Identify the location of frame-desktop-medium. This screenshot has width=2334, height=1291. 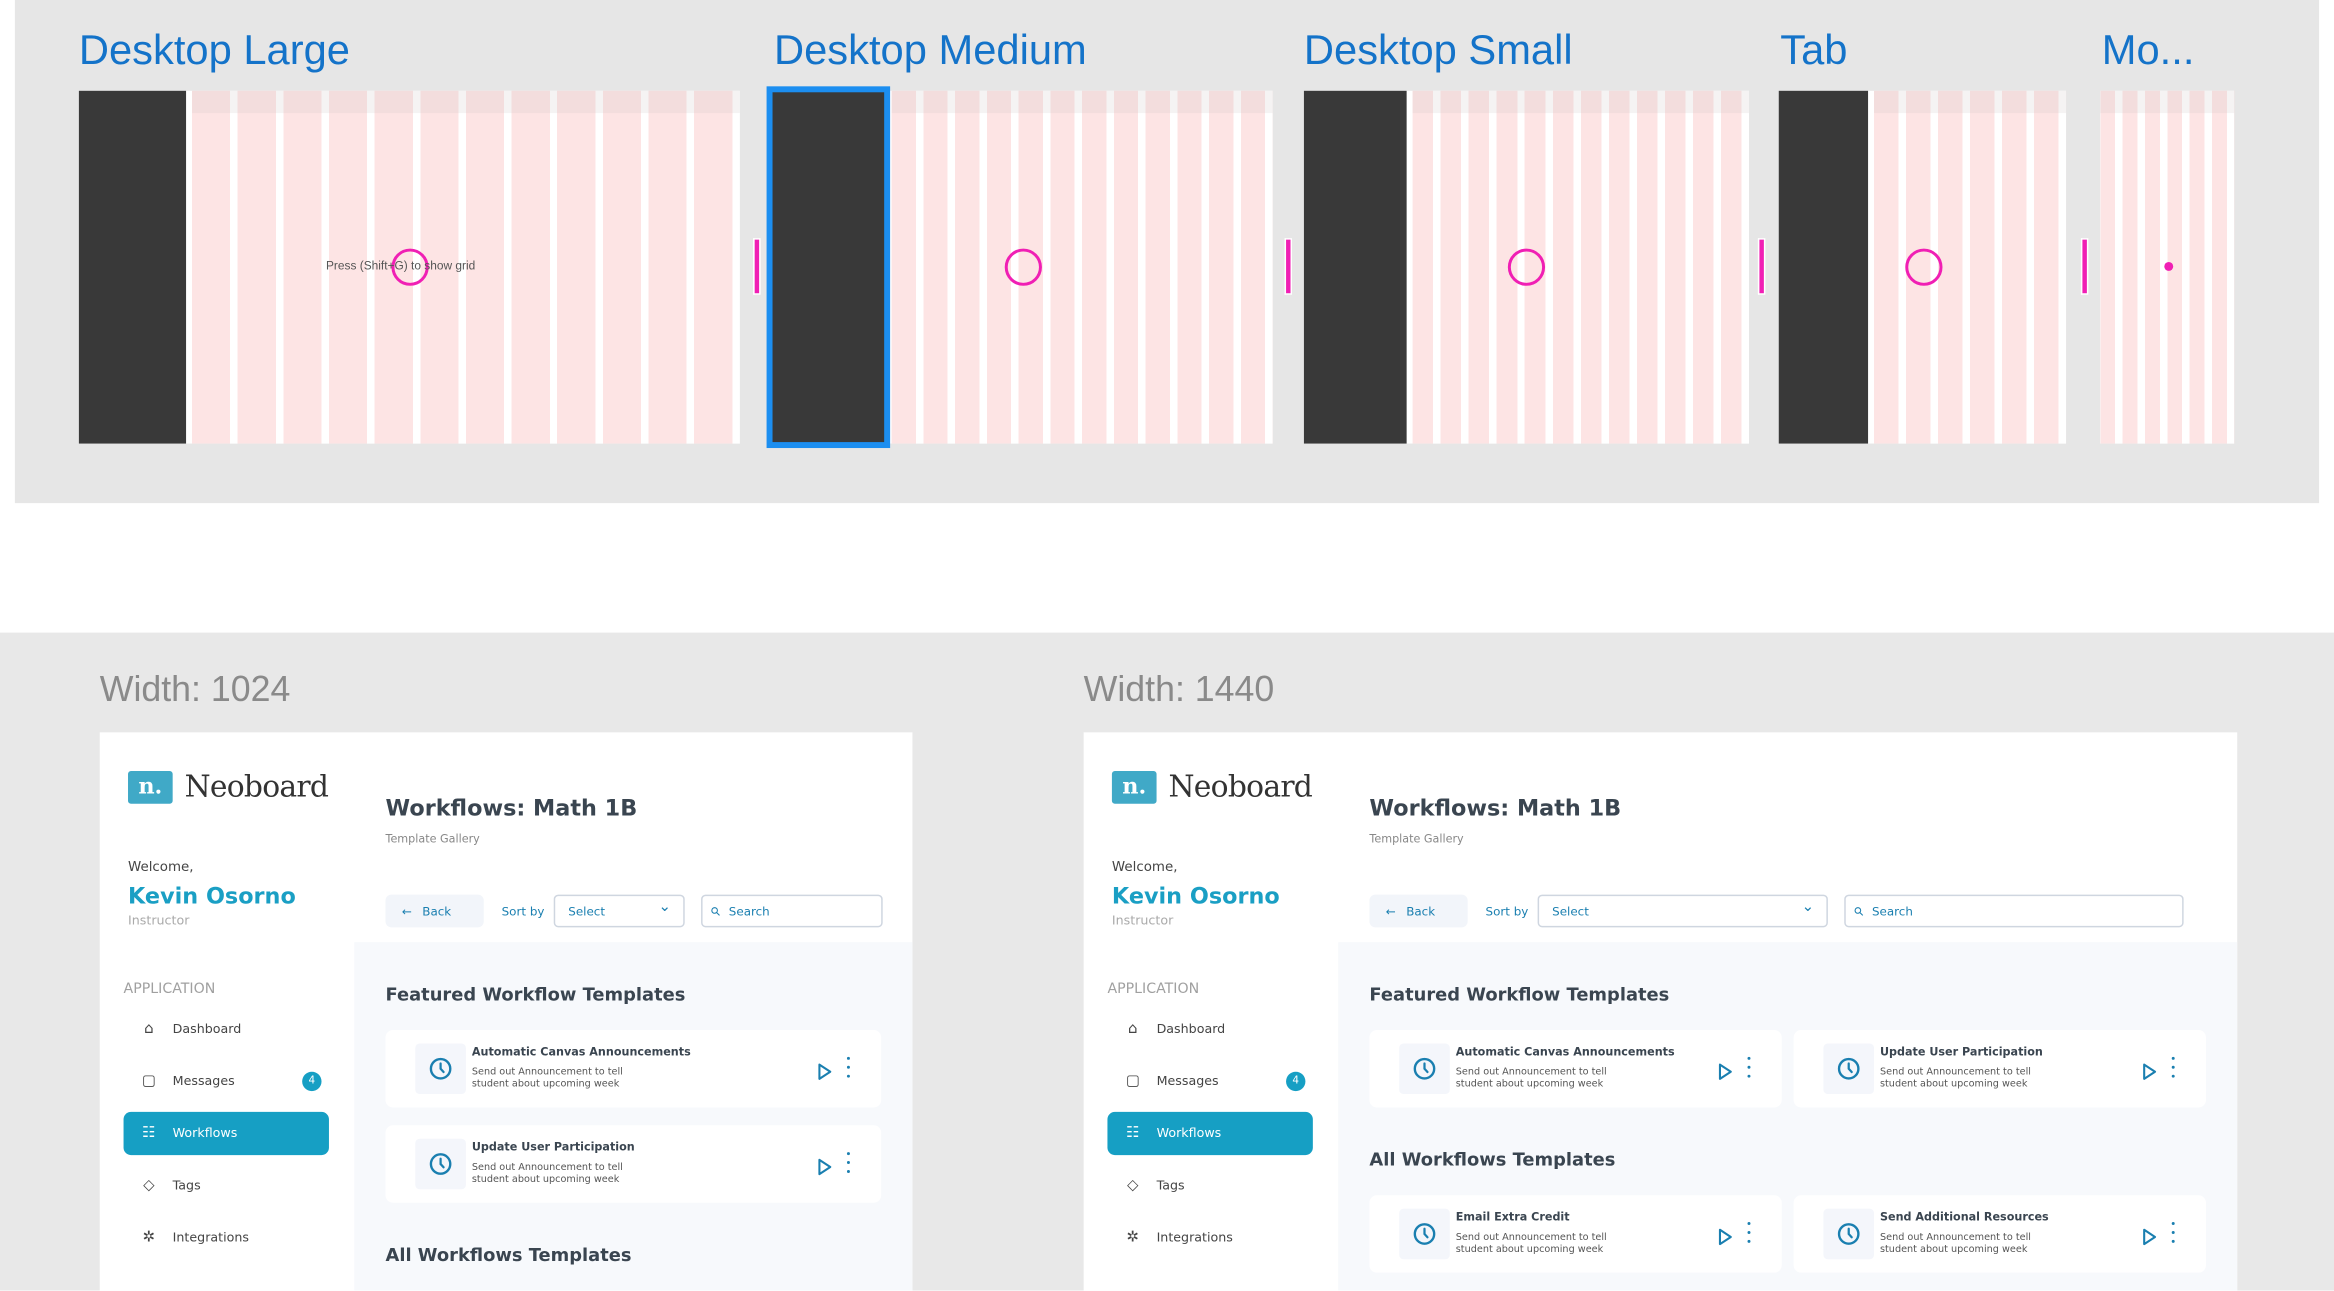
(1019, 267).